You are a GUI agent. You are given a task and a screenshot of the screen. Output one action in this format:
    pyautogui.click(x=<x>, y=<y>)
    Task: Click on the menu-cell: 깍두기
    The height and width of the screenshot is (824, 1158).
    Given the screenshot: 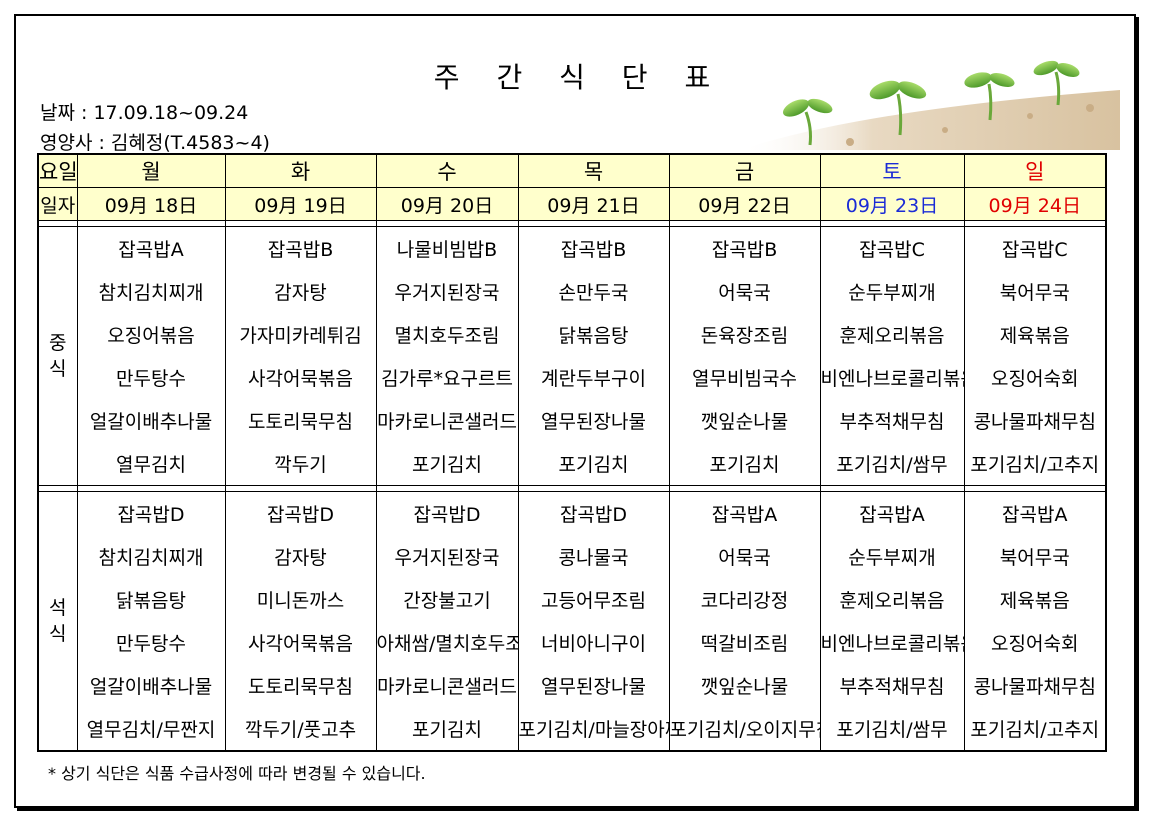 What is the action you would take?
    pyautogui.click(x=300, y=464)
    